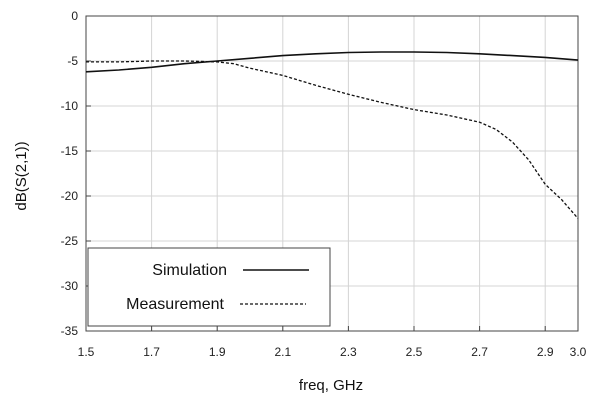 This screenshot has height=401, width=592. I want to click on x-tick-labels: 1.5 1.7 1.9 2.1 2.3 2.5 2.7 2.9 3.0, so click(332, 352).